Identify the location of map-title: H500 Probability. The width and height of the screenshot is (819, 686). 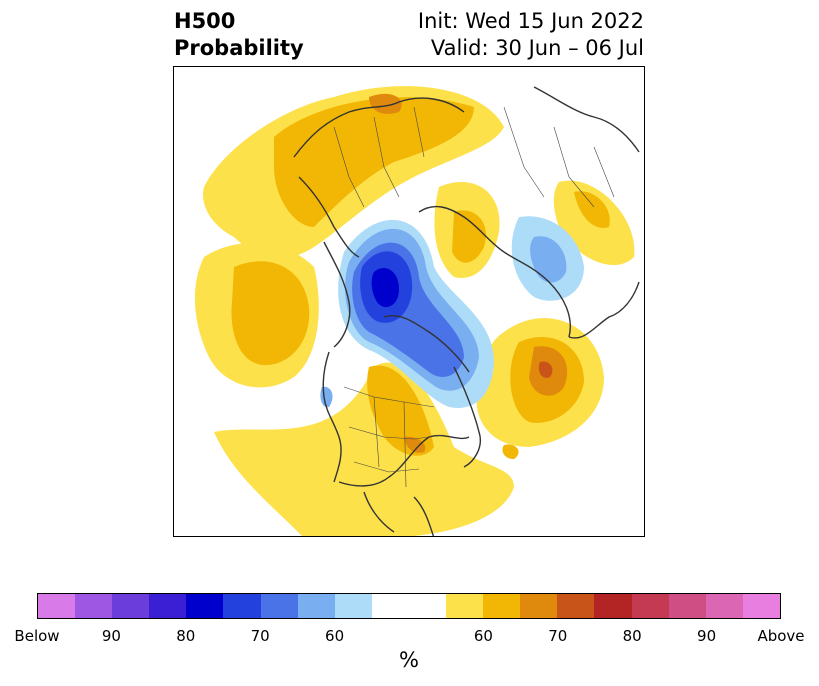
(239, 35).